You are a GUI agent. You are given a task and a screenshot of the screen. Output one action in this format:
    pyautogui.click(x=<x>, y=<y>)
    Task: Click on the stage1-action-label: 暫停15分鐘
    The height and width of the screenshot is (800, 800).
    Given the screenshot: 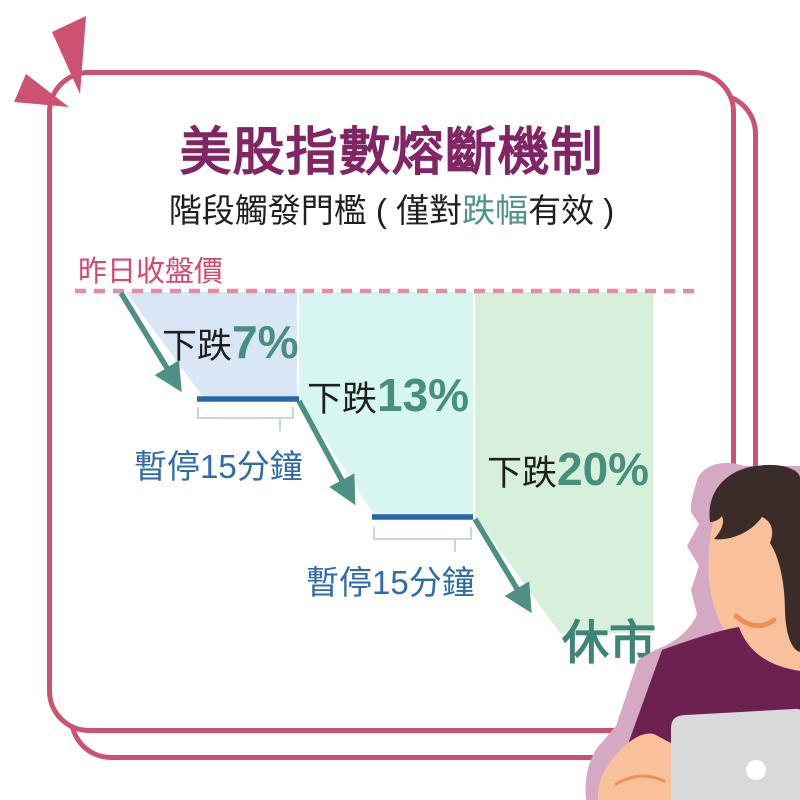 What is the action you would take?
    pyautogui.click(x=218, y=466)
    